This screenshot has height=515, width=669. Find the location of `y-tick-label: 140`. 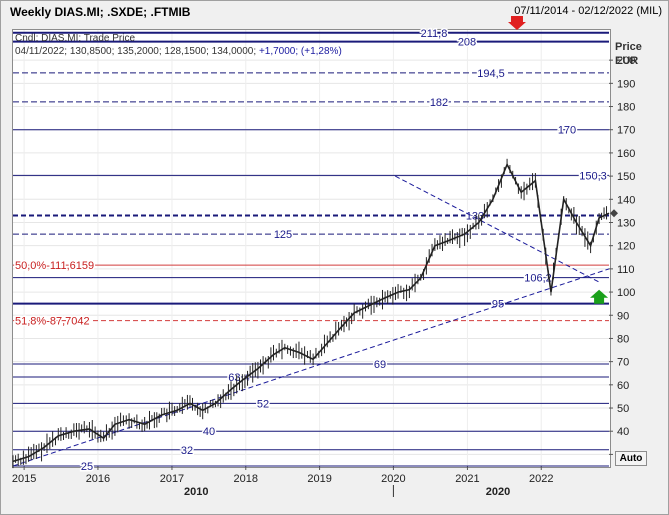

y-tick-label: 140 is located at coordinates (626, 200).